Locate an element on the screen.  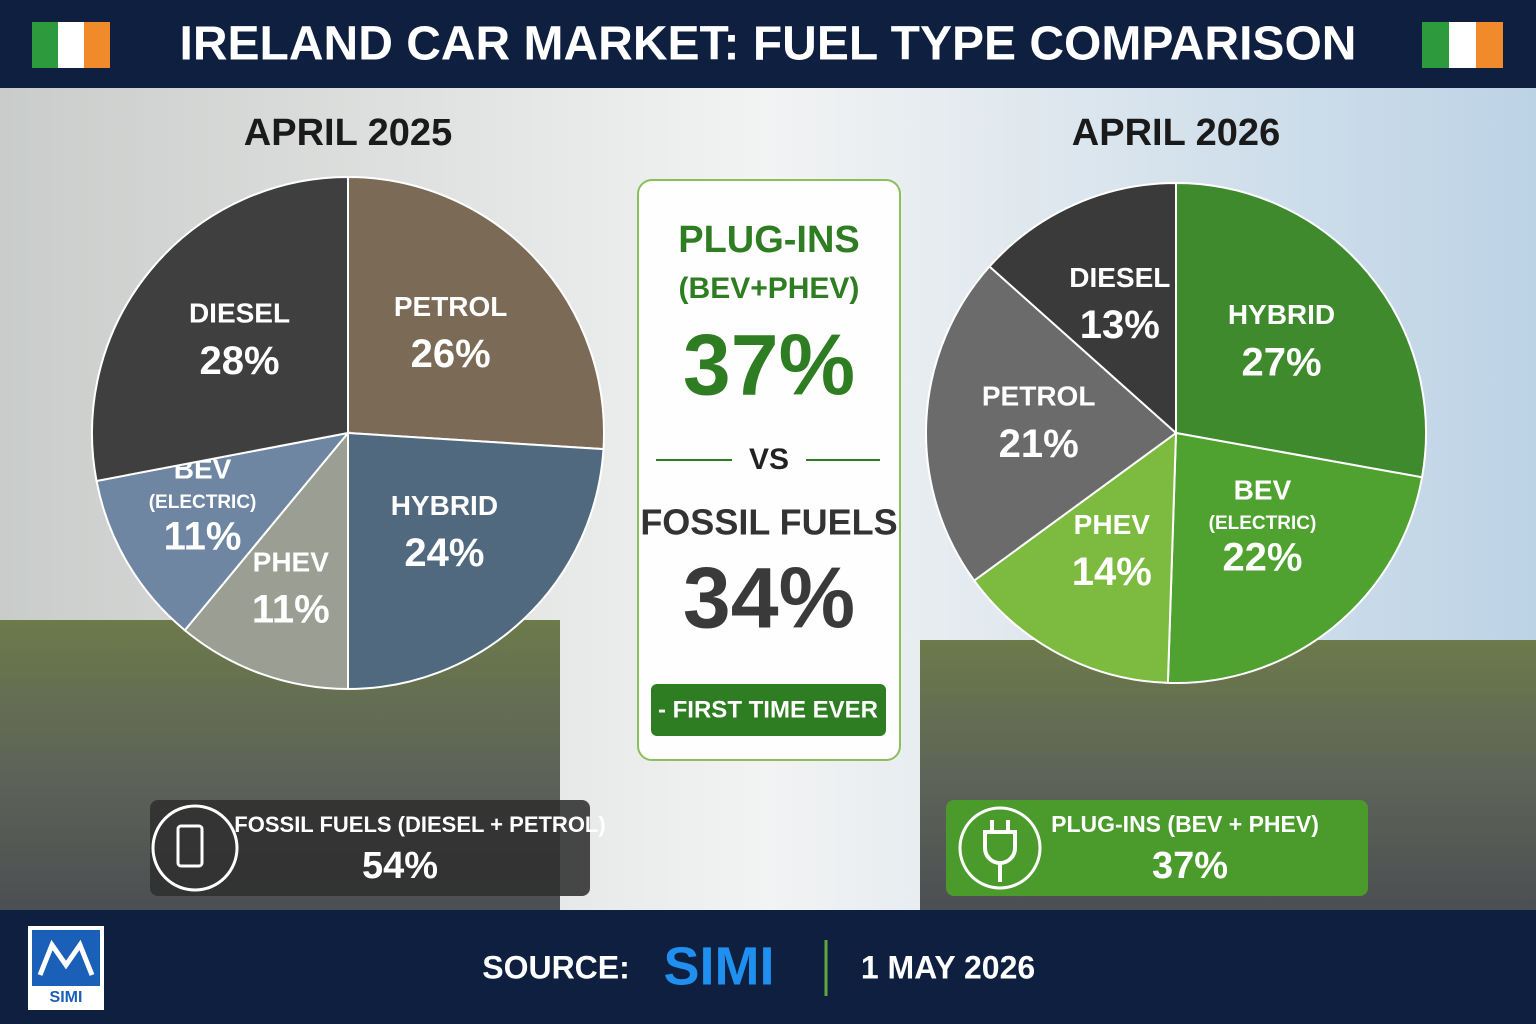
pie-title: APRIL 2026 is located at coordinates (1176, 133).